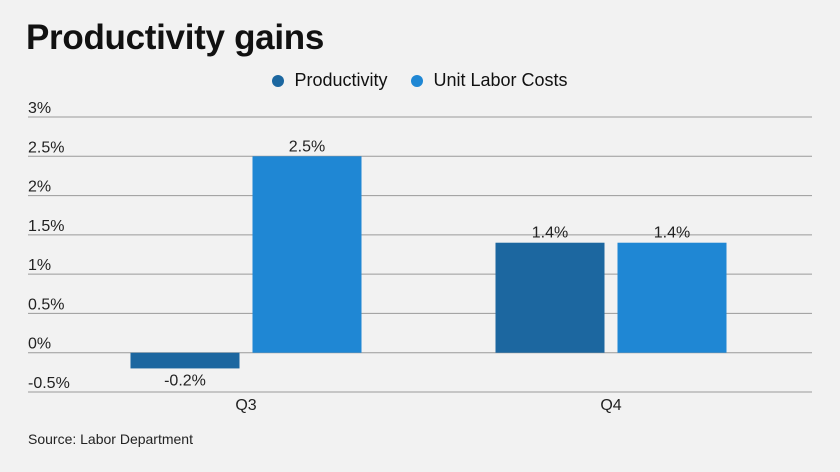  Describe the element at coordinates (672, 297) in the screenshot. I see `bar-unit-labor-costs-q4` at that location.